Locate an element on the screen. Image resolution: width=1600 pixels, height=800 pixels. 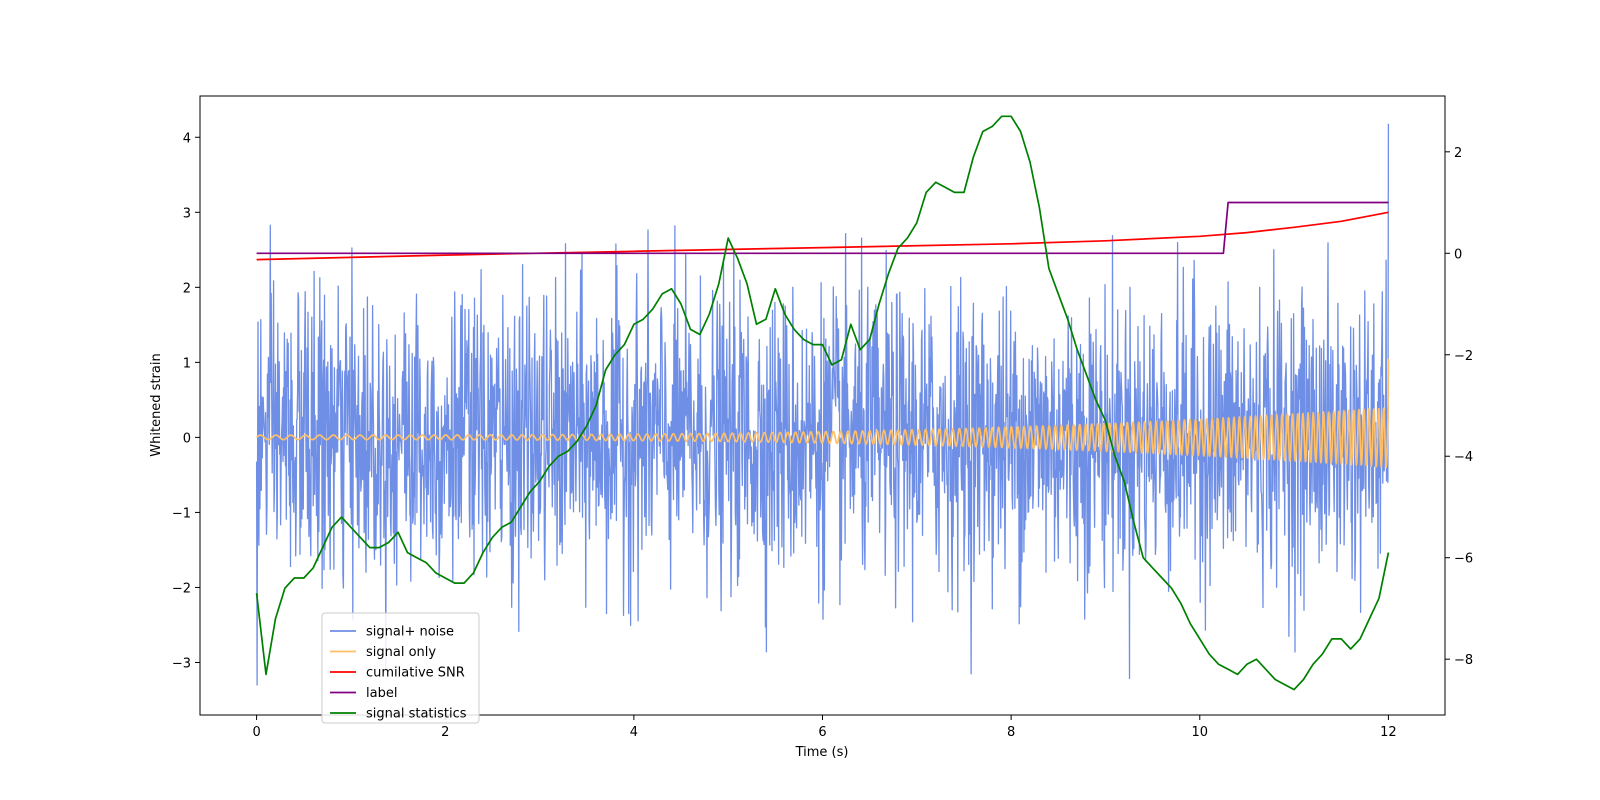
series-line-signal-only is located at coordinates (822, 413).